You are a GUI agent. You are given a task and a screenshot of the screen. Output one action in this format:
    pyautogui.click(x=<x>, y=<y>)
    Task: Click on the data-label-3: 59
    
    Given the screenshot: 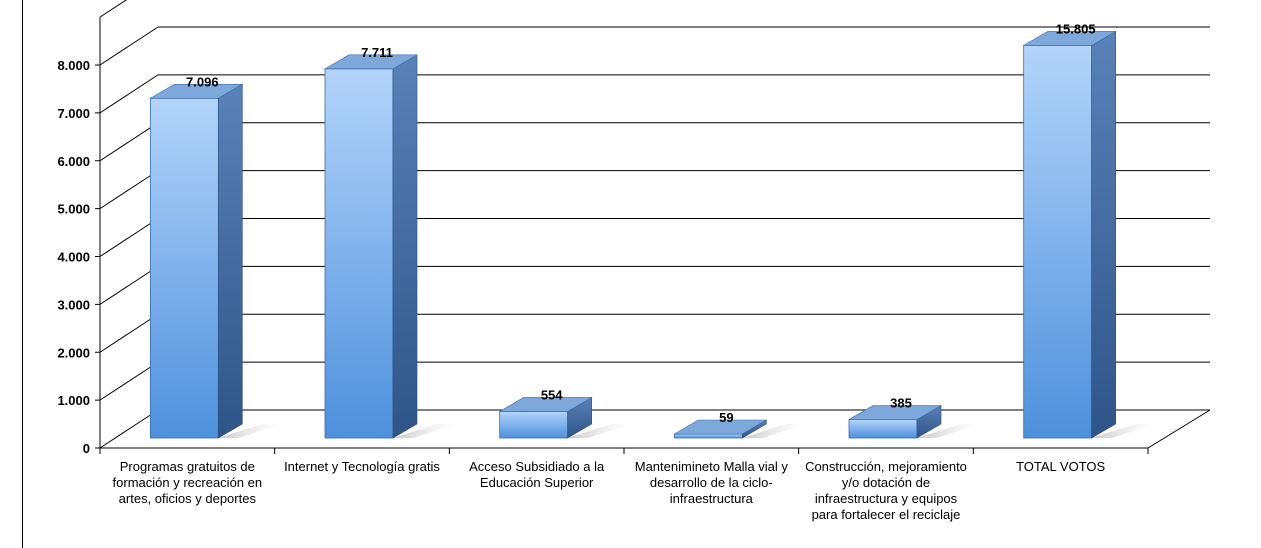 What is the action you would take?
    pyautogui.click(x=726, y=417)
    